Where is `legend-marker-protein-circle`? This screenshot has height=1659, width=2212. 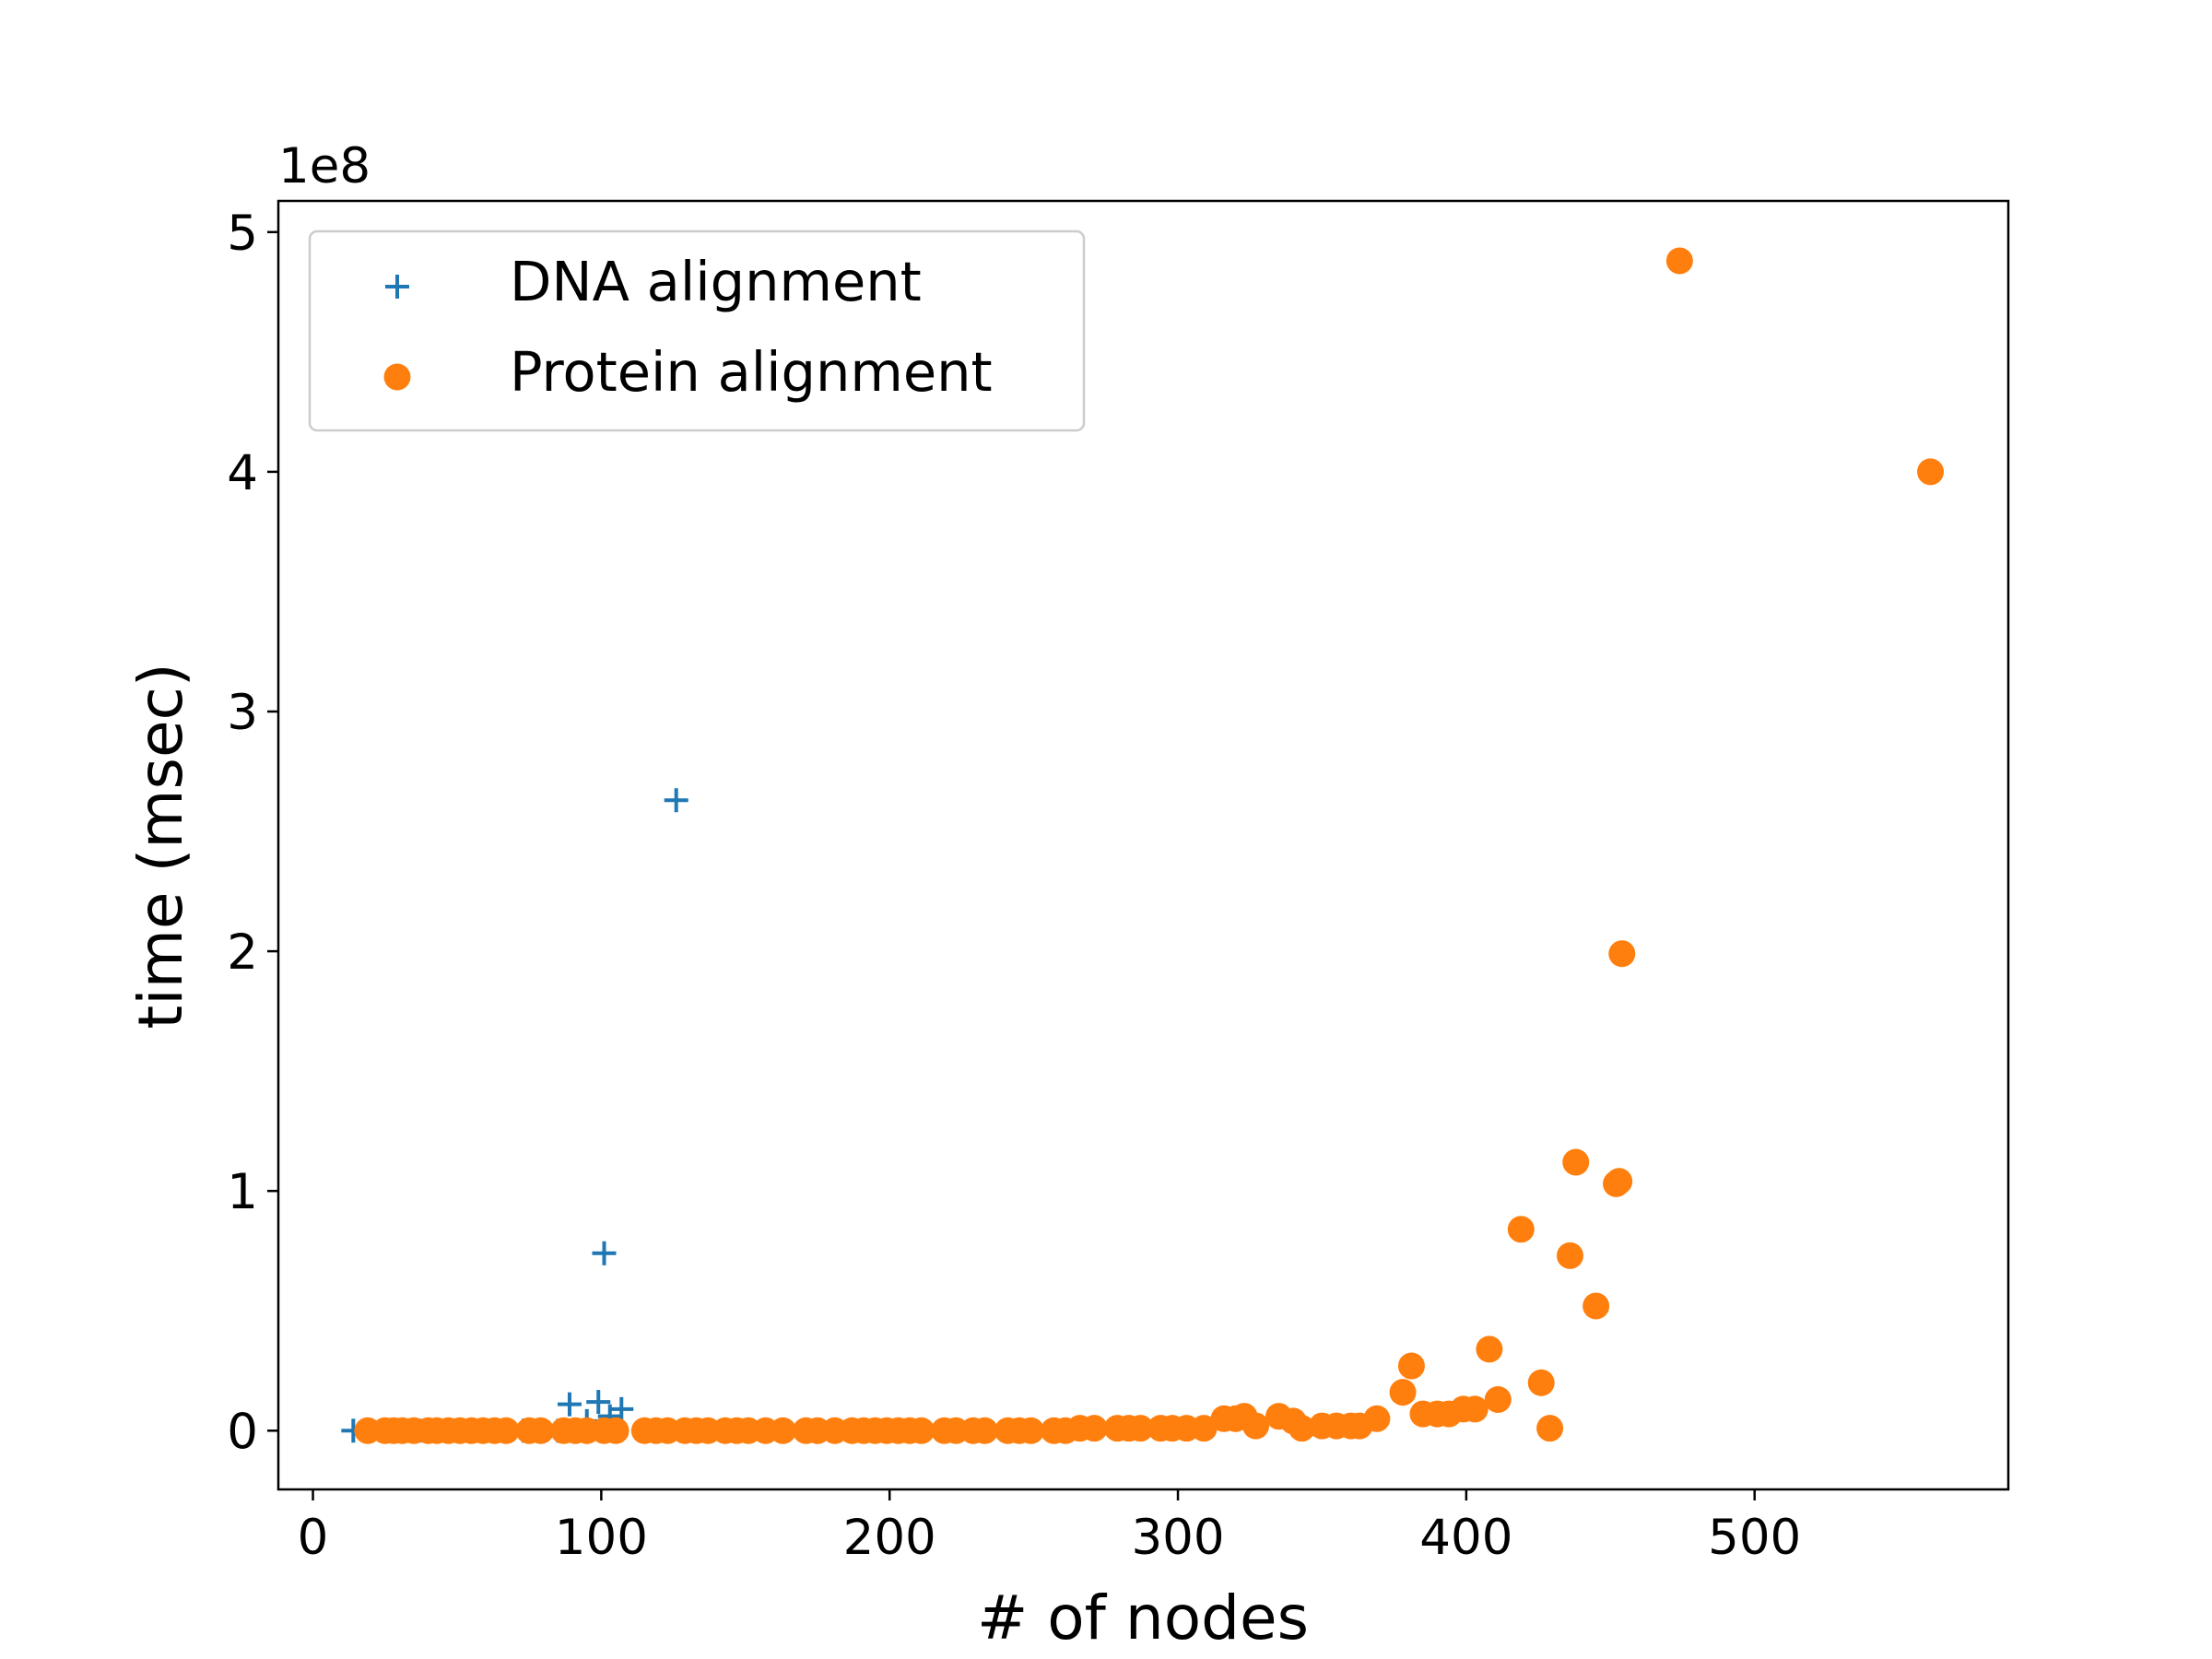
legend-marker-protein-circle is located at coordinates (397, 377).